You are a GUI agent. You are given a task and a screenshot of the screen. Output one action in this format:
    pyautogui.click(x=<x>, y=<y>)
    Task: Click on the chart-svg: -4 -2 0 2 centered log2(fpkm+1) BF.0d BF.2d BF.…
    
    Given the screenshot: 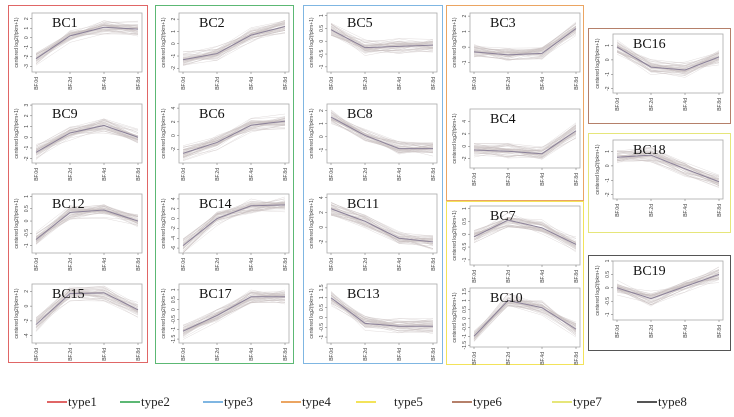 What is the action you would take?
    pyautogui.click(x=78, y=322)
    